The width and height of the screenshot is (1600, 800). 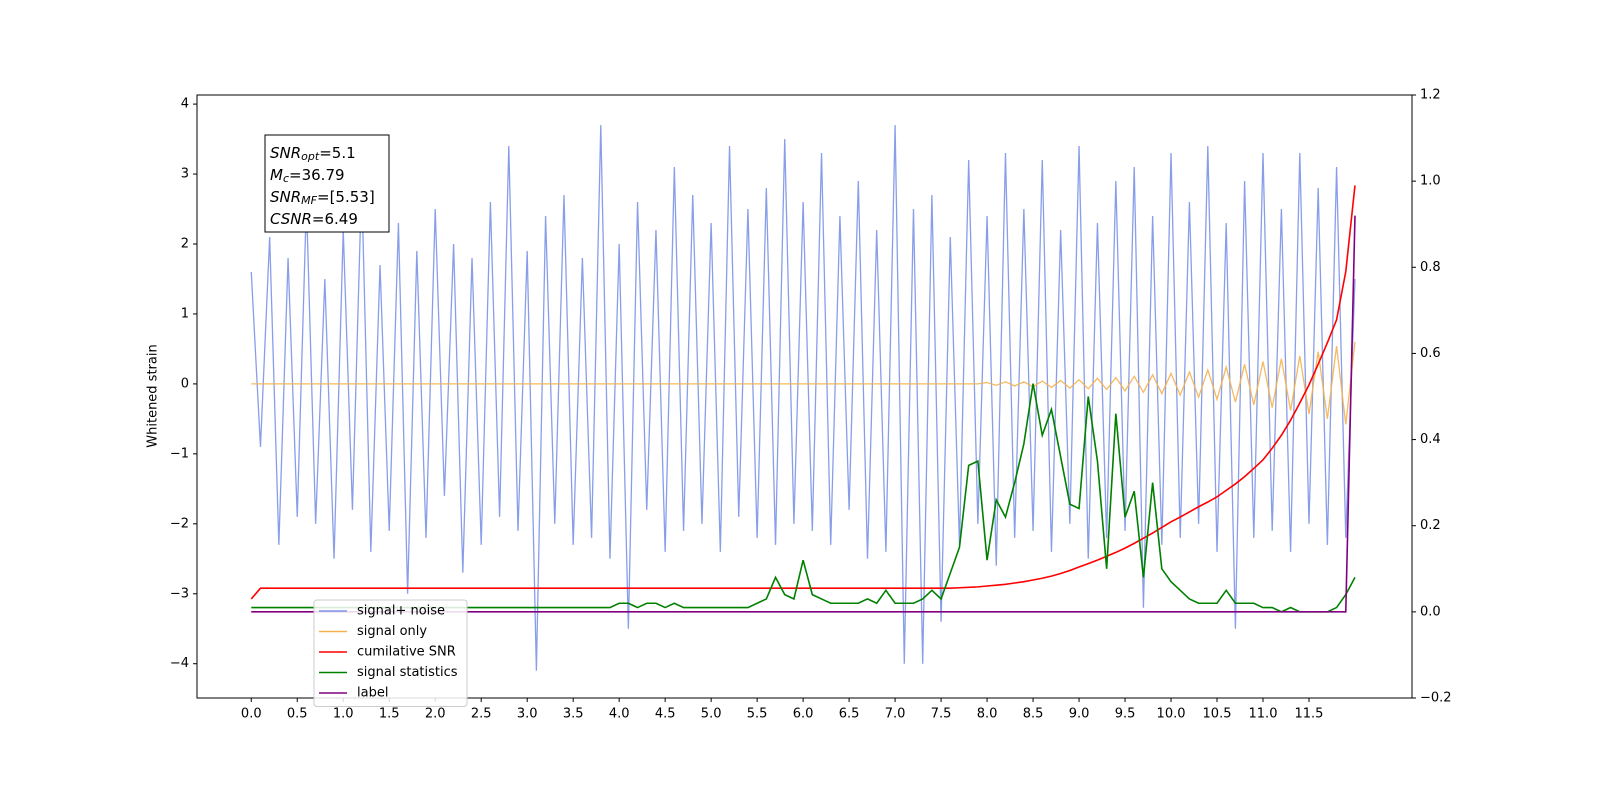 I want to click on x-tick-label: 9.0, so click(x=1079, y=714).